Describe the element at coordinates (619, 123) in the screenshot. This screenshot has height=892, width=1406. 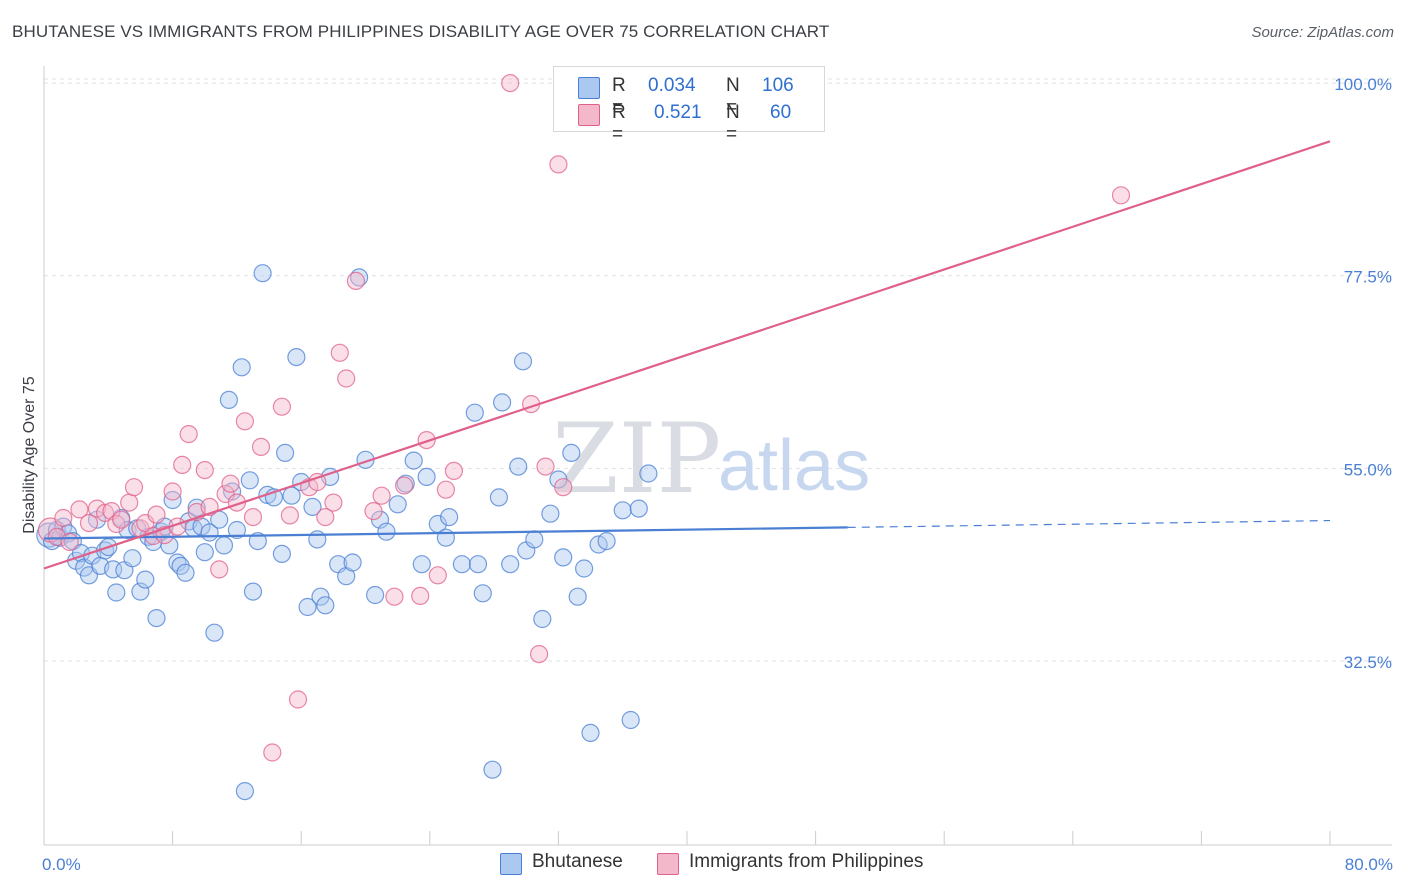
I see `legend-r-label: R =` at that location.